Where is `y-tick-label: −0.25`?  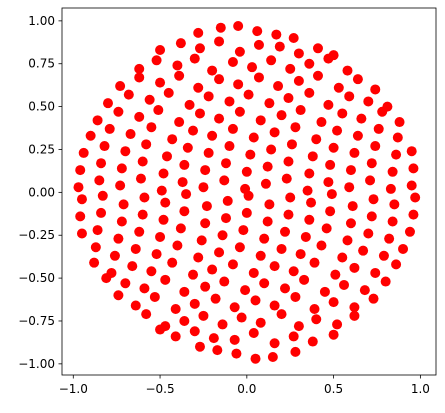
y-tick-label: −0.25 is located at coordinates (36, 235).